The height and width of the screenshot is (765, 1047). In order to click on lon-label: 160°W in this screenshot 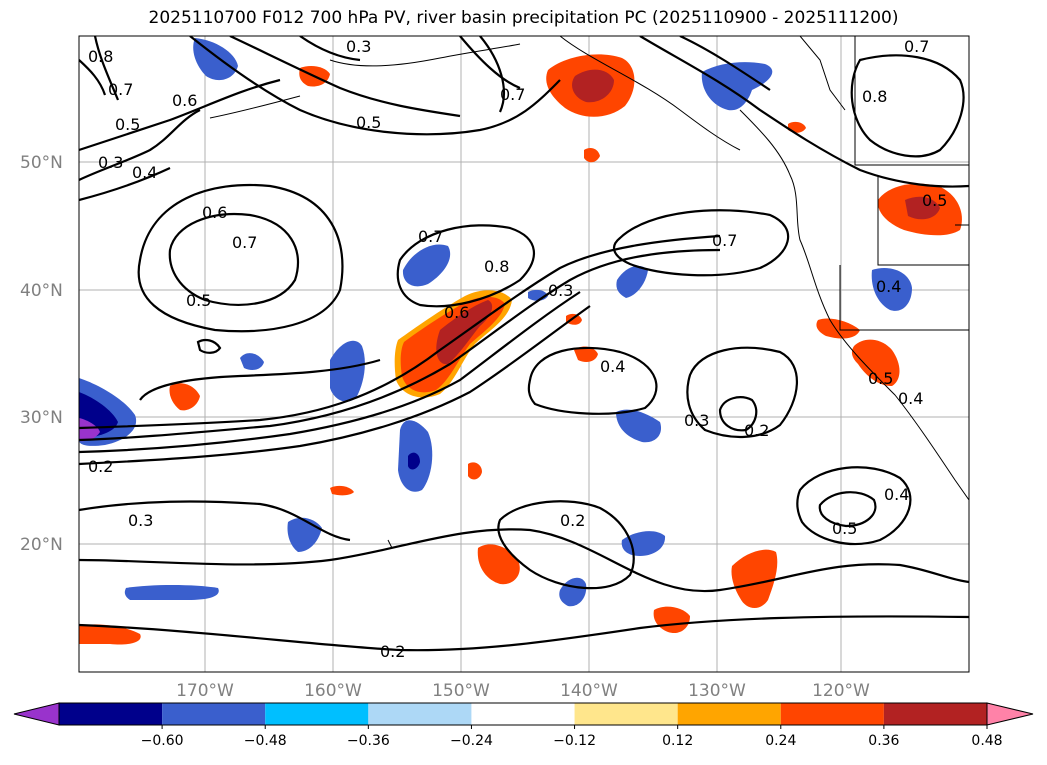, I will do `click(333, 691)`.